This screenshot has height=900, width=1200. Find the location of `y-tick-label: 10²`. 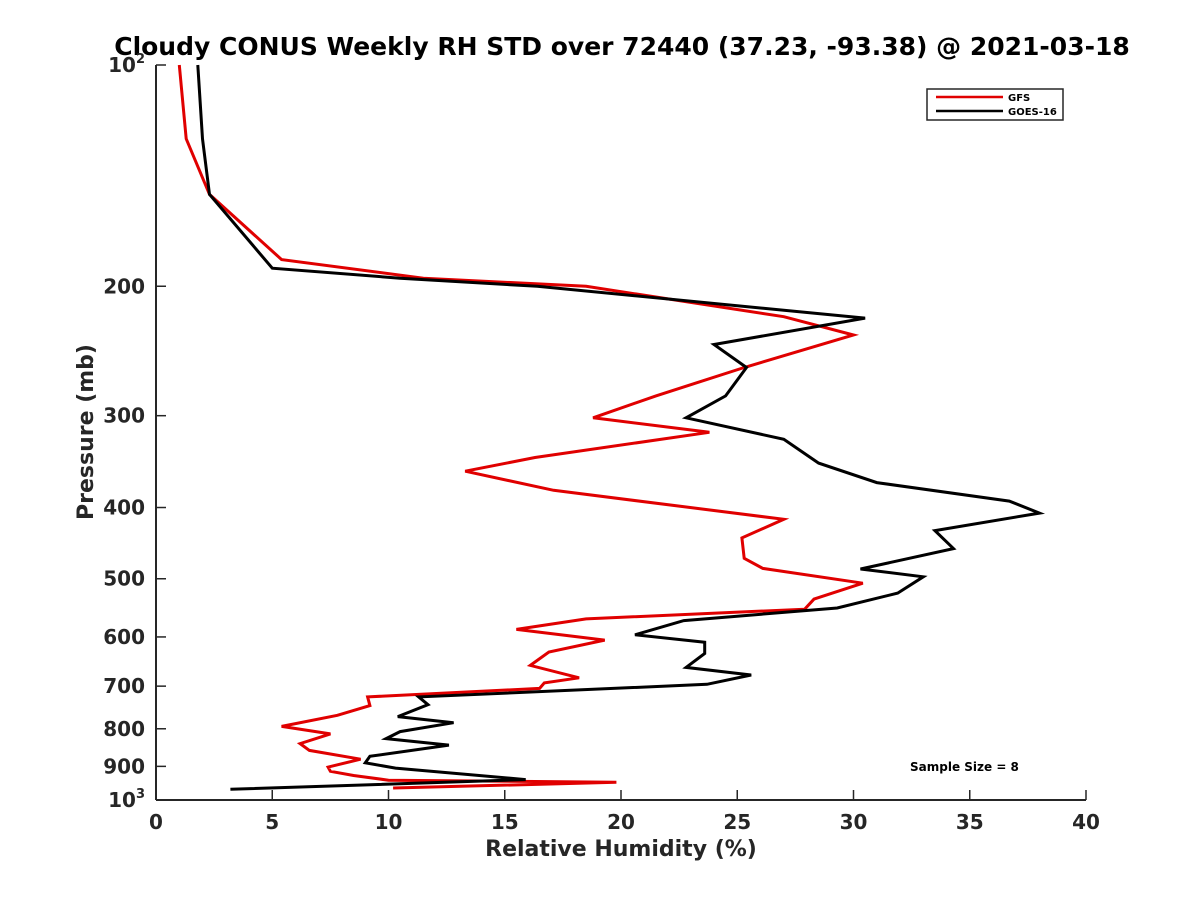

y-tick-label: 10² is located at coordinates (126, 64).